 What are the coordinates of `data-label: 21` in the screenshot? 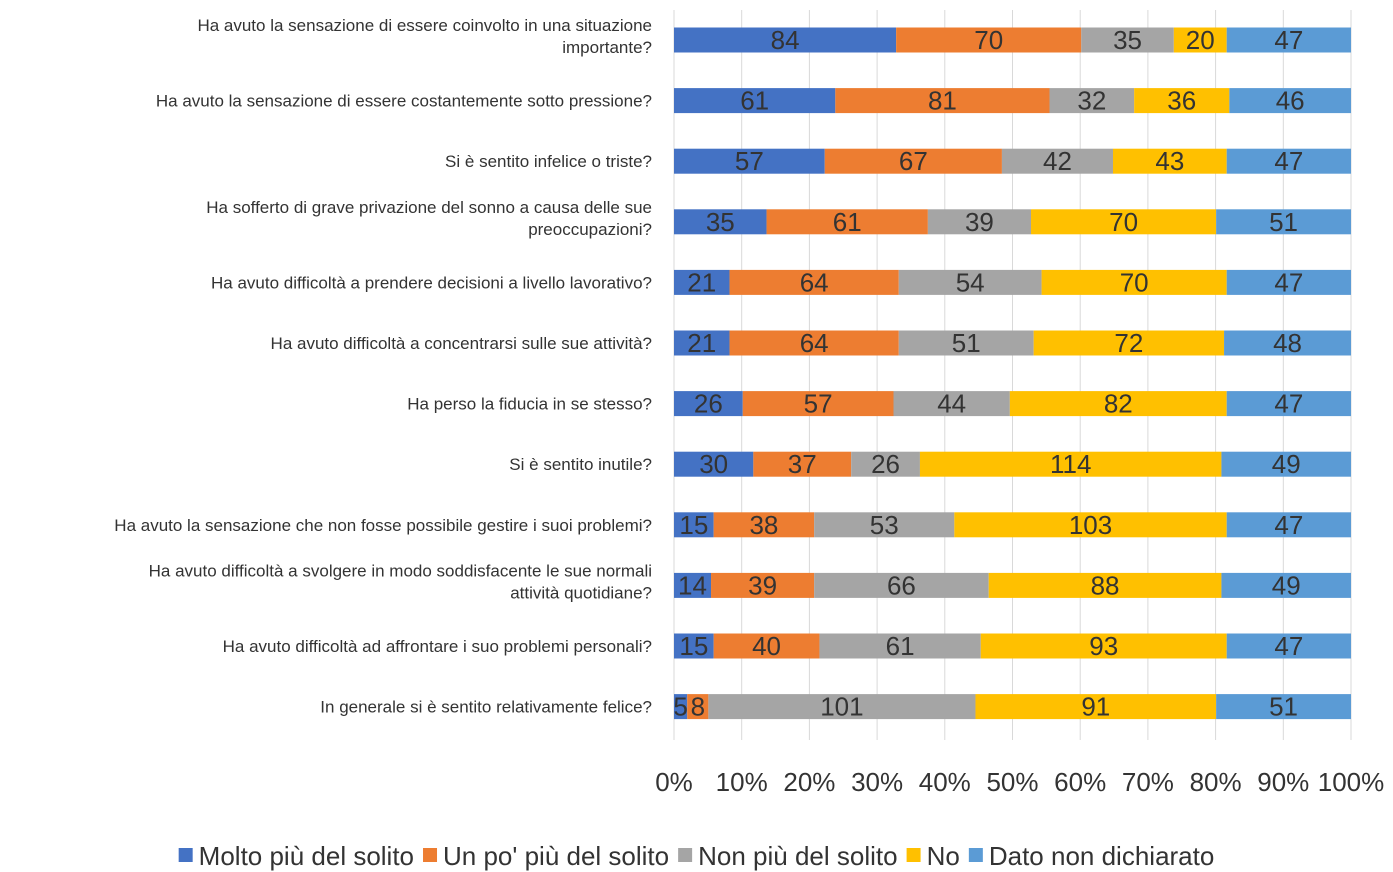 It's located at (701, 282).